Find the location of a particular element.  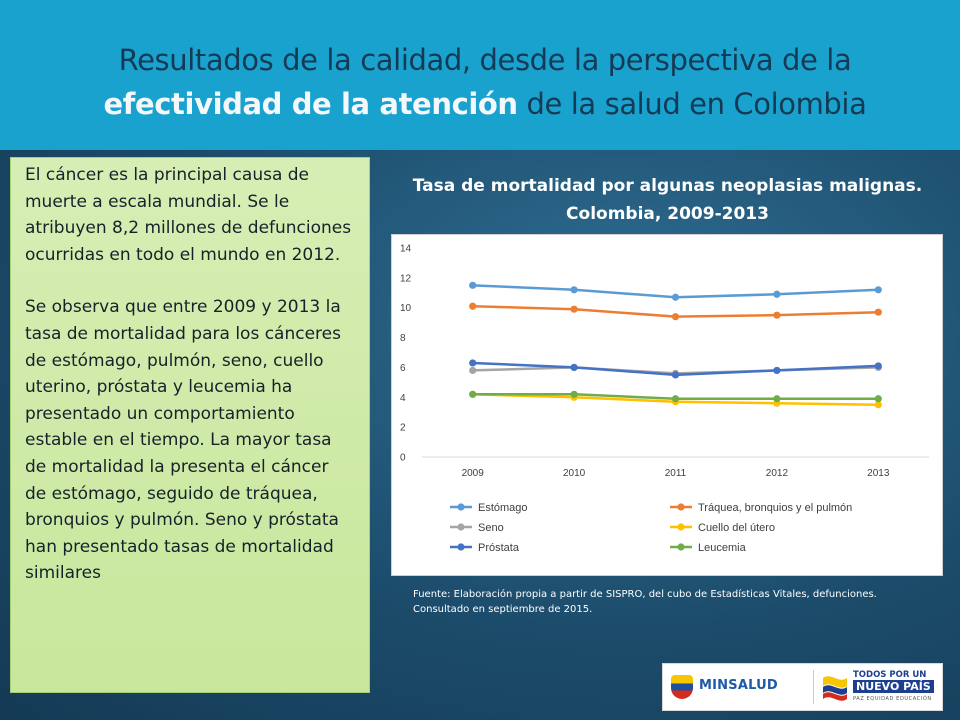

source-line-2: Consultado en septiembre de 2015. is located at coordinates (503, 609).